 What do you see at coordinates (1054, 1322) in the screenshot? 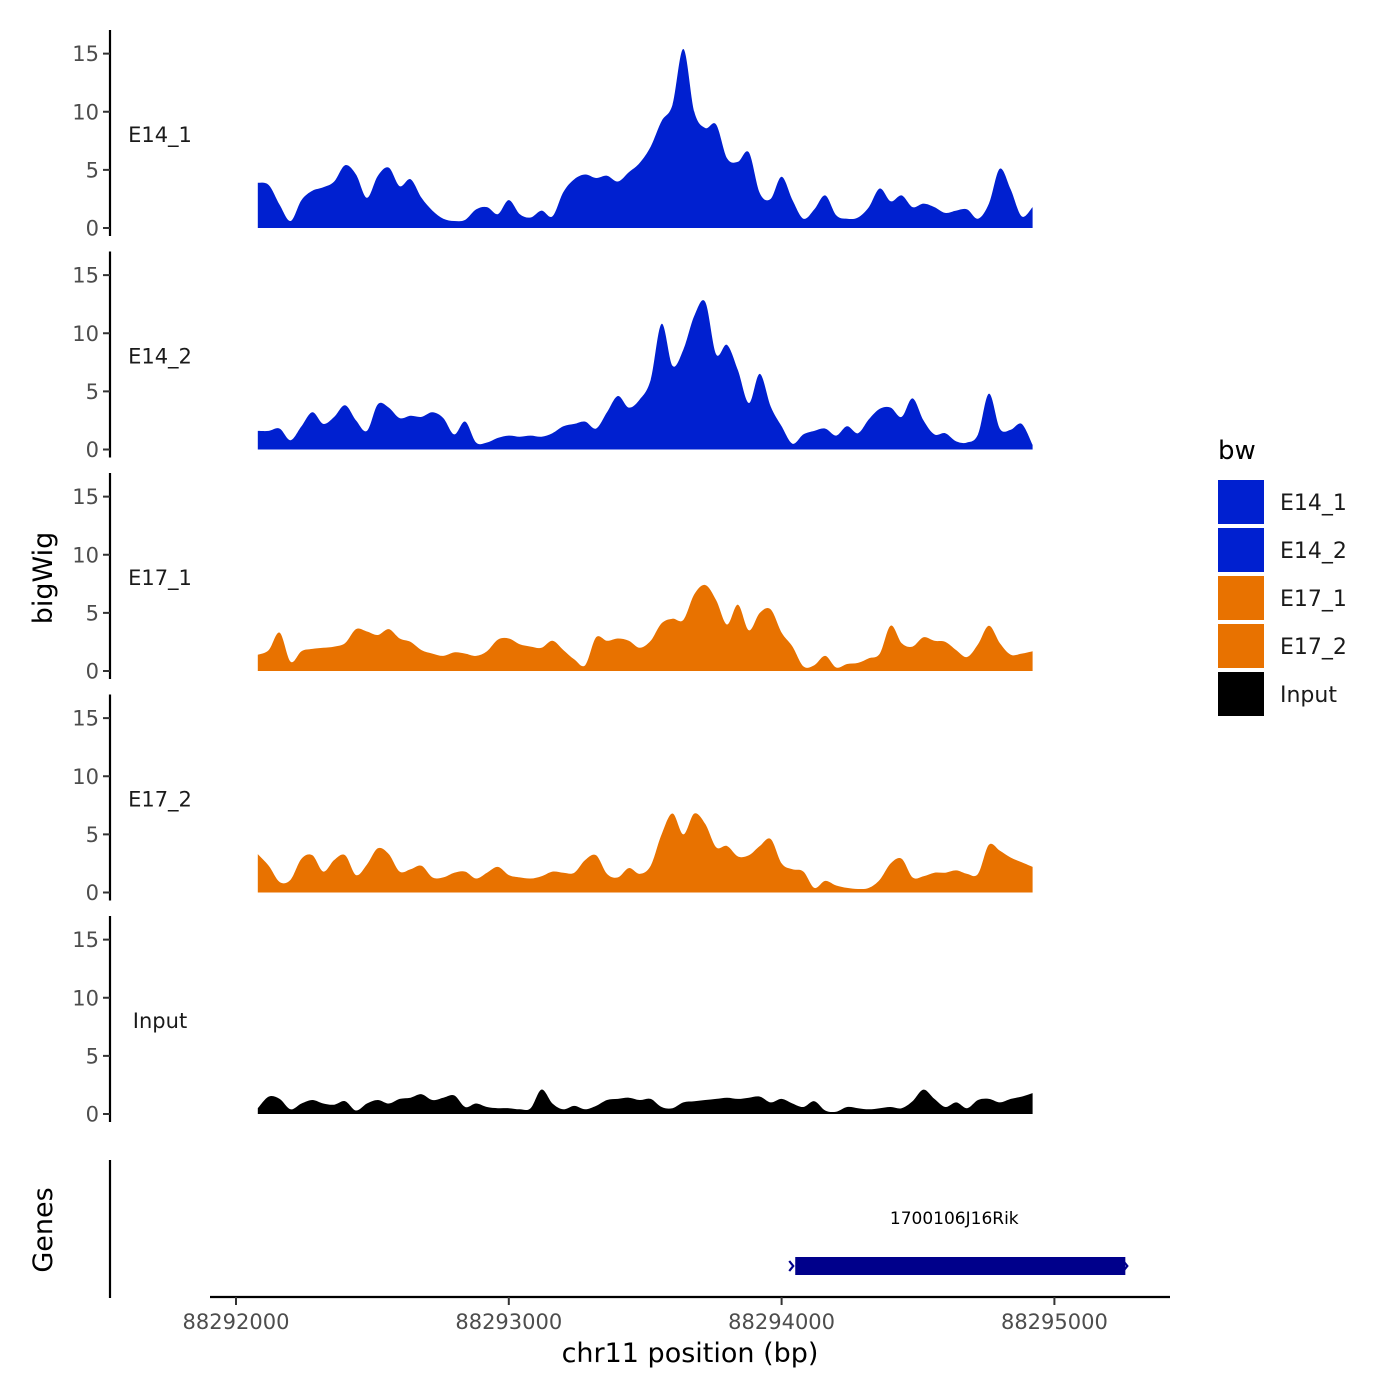
I see `x-tick-label: 88295000` at bounding box center [1054, 1322].